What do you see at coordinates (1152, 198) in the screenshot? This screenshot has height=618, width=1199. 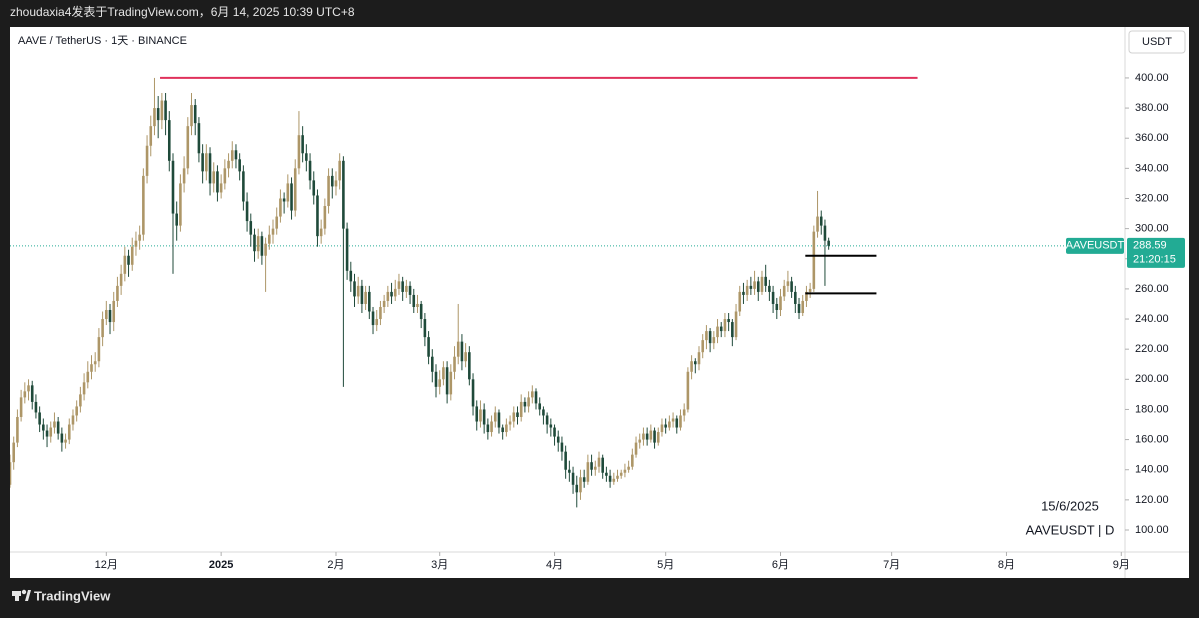 I see `y-tick-label: 320.00` at bounding box center [1152, 198].